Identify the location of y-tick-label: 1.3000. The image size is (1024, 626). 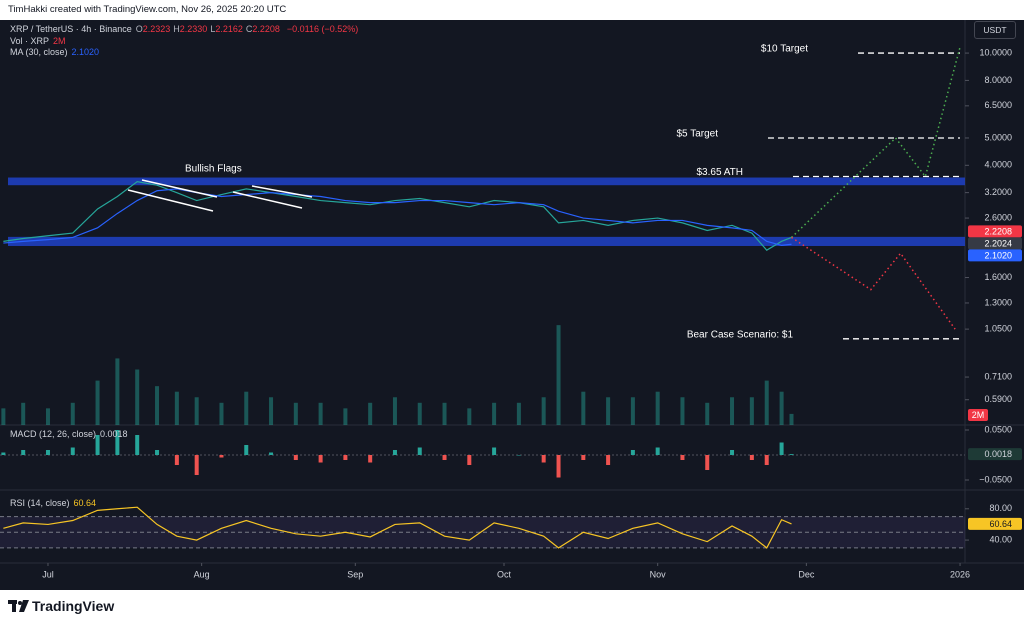
(998, 302).